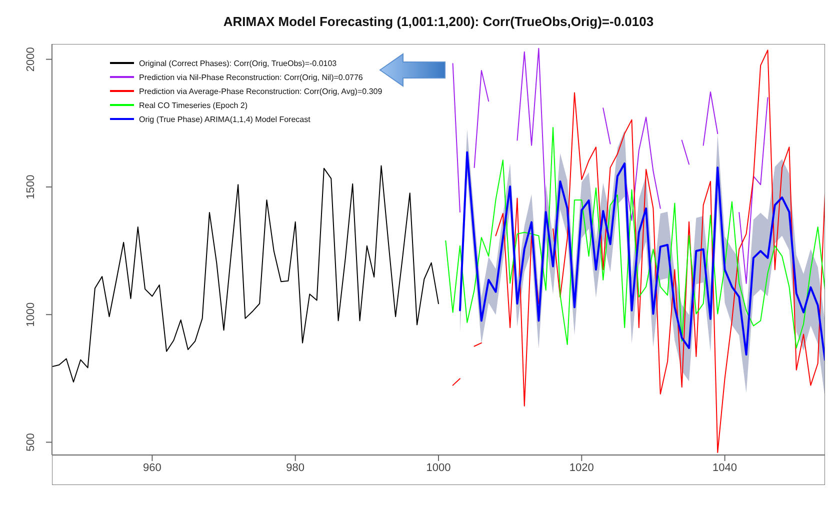  What do you see at coordinates (438, 21) in the screenshot?
I see `chart-title: ARIMAX Model Forecasting (1,001:1,200): Corr(TrueObs,Orig)=-0.0103` at bounding box center [438, 21].